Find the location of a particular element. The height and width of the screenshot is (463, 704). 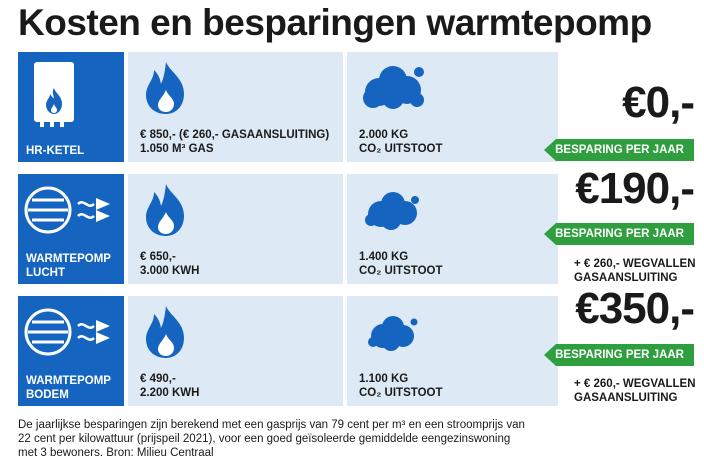

system-panel: HR-KETEL is located at coordinates (71, 107).